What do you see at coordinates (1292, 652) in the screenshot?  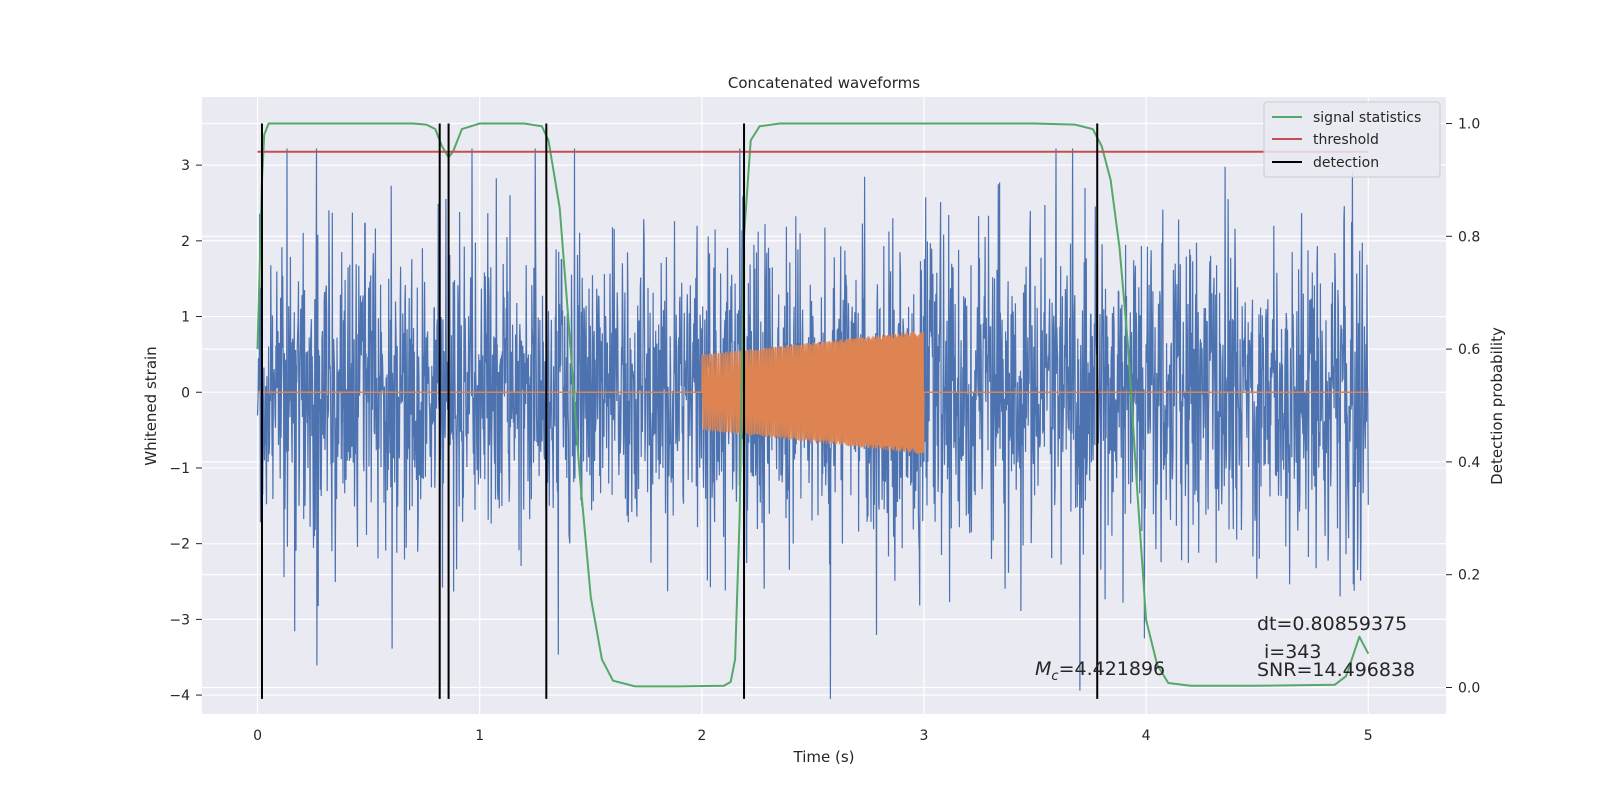 I see `index-annotation: i=343` at bounding box center [1292, 652].